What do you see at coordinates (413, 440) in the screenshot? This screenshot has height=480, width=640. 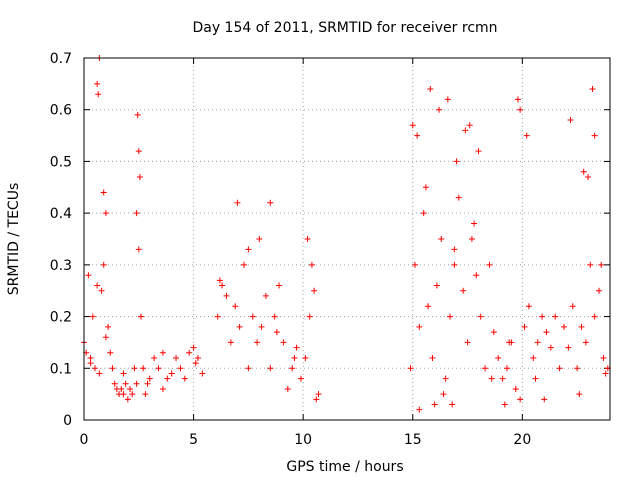 I see `x-tick-label: 15` at bounding box center [413, 440].